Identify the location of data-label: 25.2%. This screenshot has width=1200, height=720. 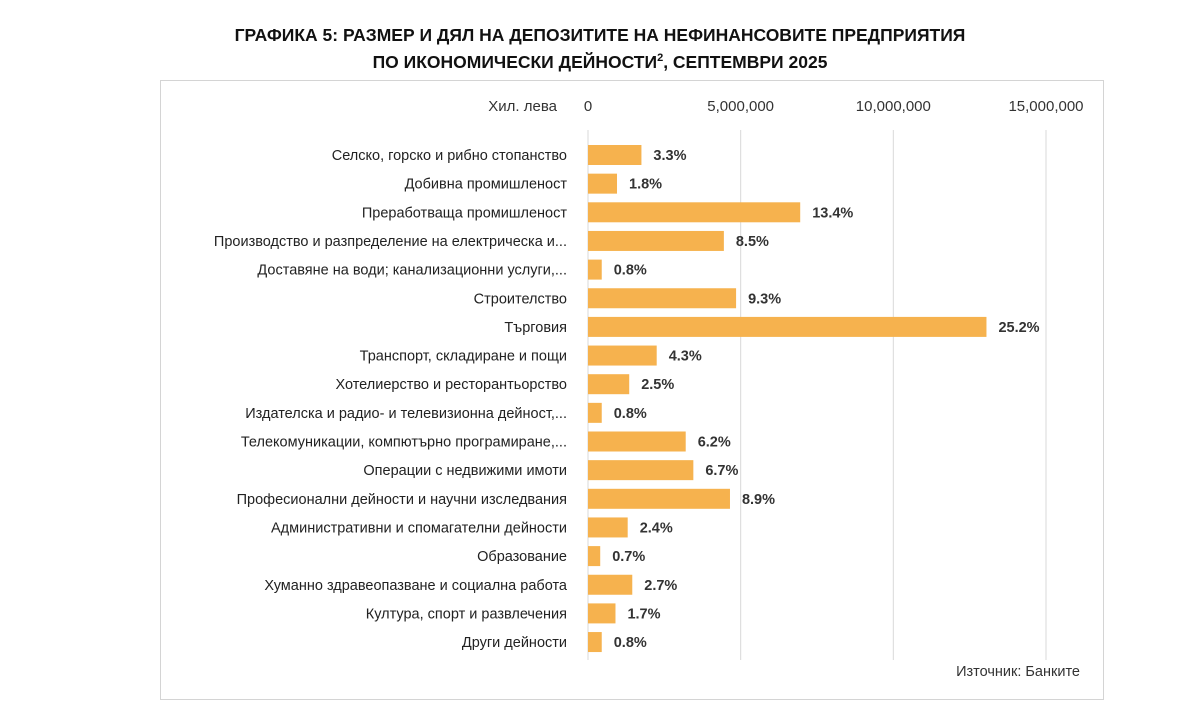
(1018, 328).